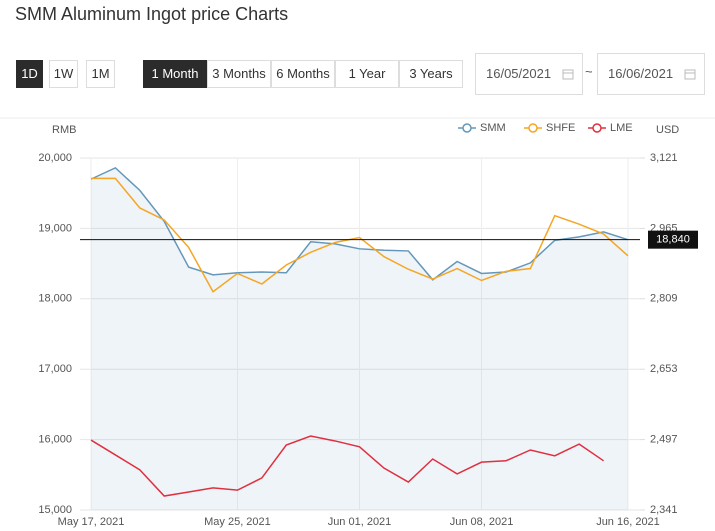 This screenshot has width=715, height=531. I want to click on y2-tick-label: 2,653, so click(664, 369).